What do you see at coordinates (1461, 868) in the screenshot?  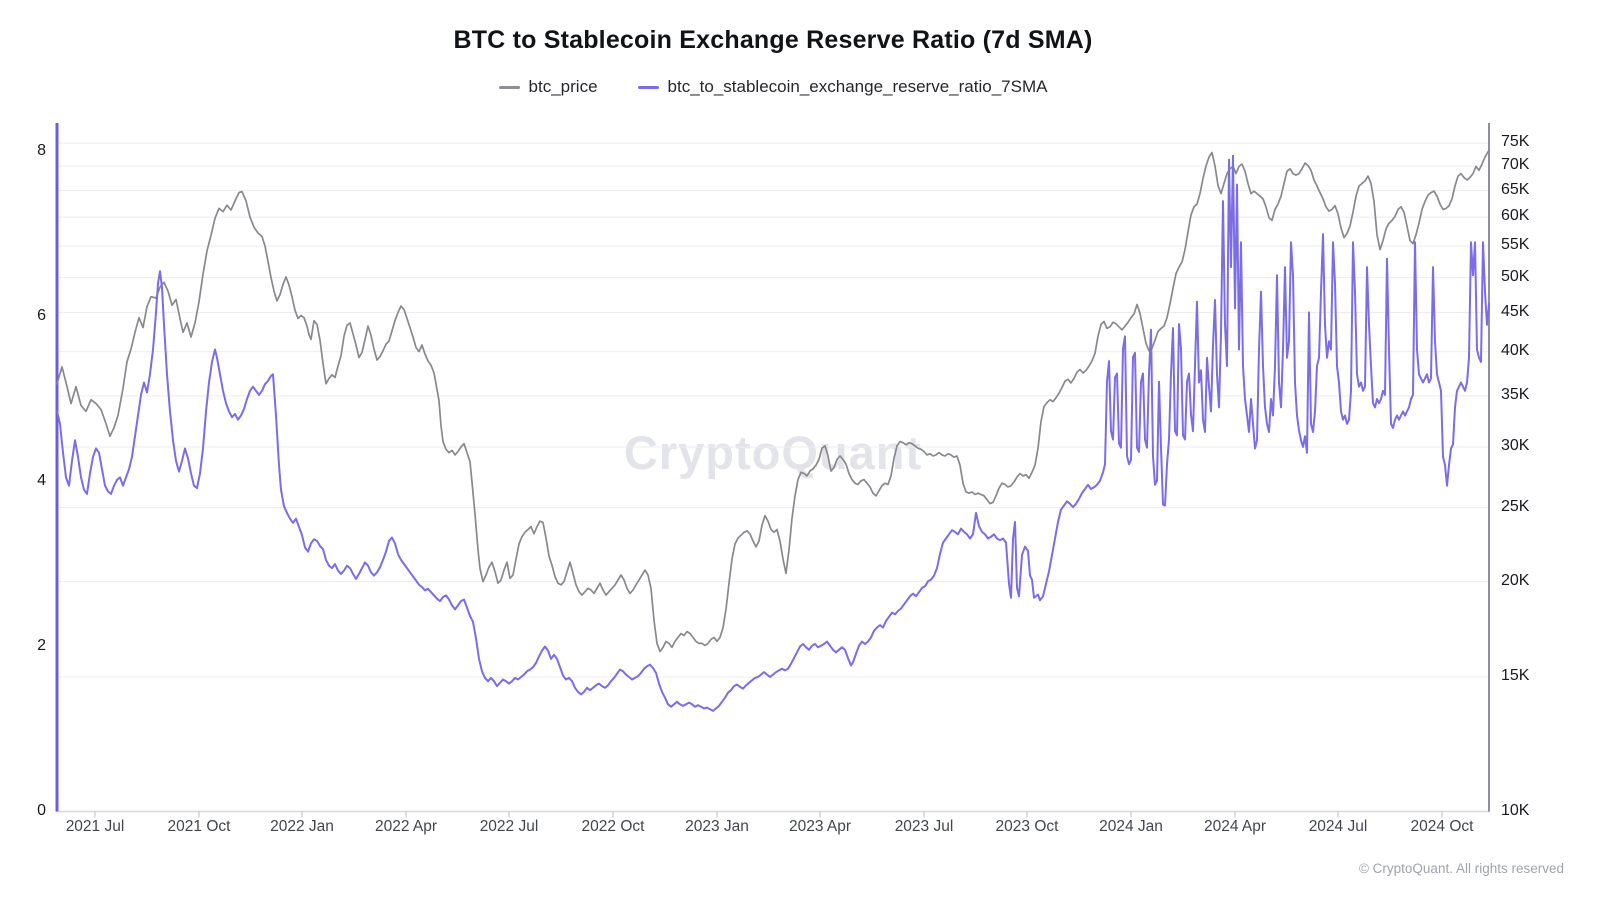 I see `copyright-footer: © CryptoQuant. All rights reserved` at bounding box center [1461, 868].